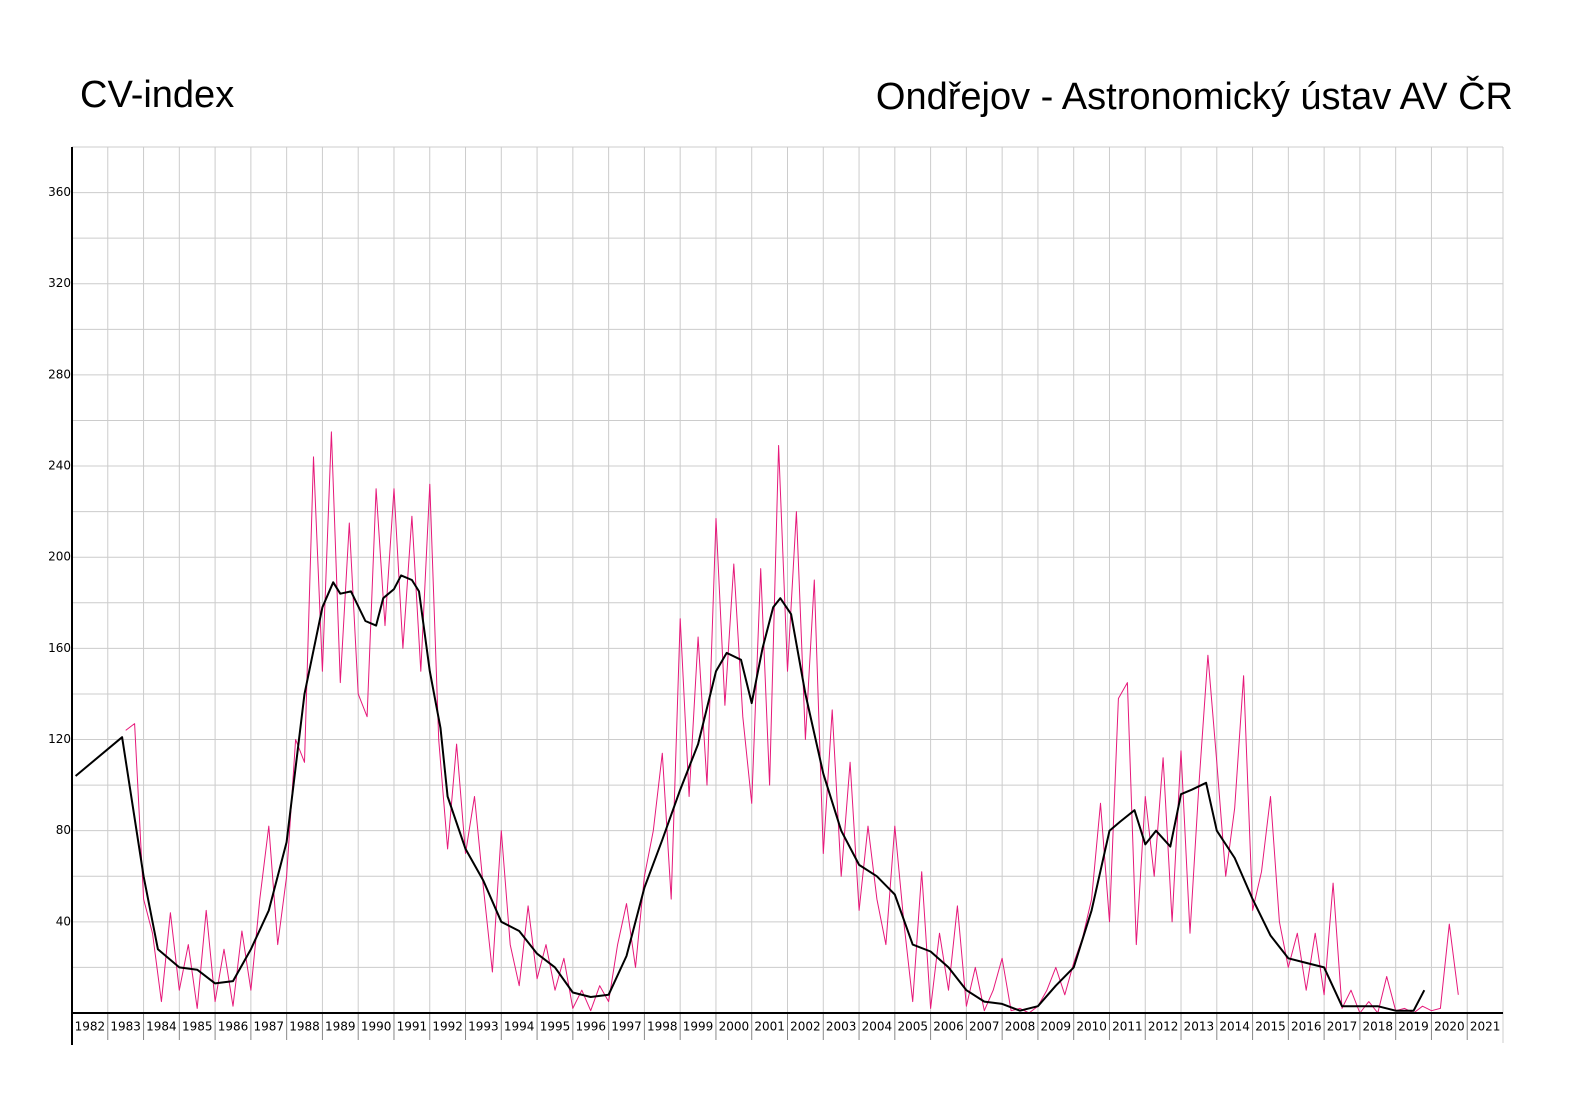 Image resolution: width=1580 pixels, height=1102 pixels. What do you see at coordinates (948, 1027) in the screenshot?
I see `x-tick-label: 2006` at bounding box center [948, 1027].